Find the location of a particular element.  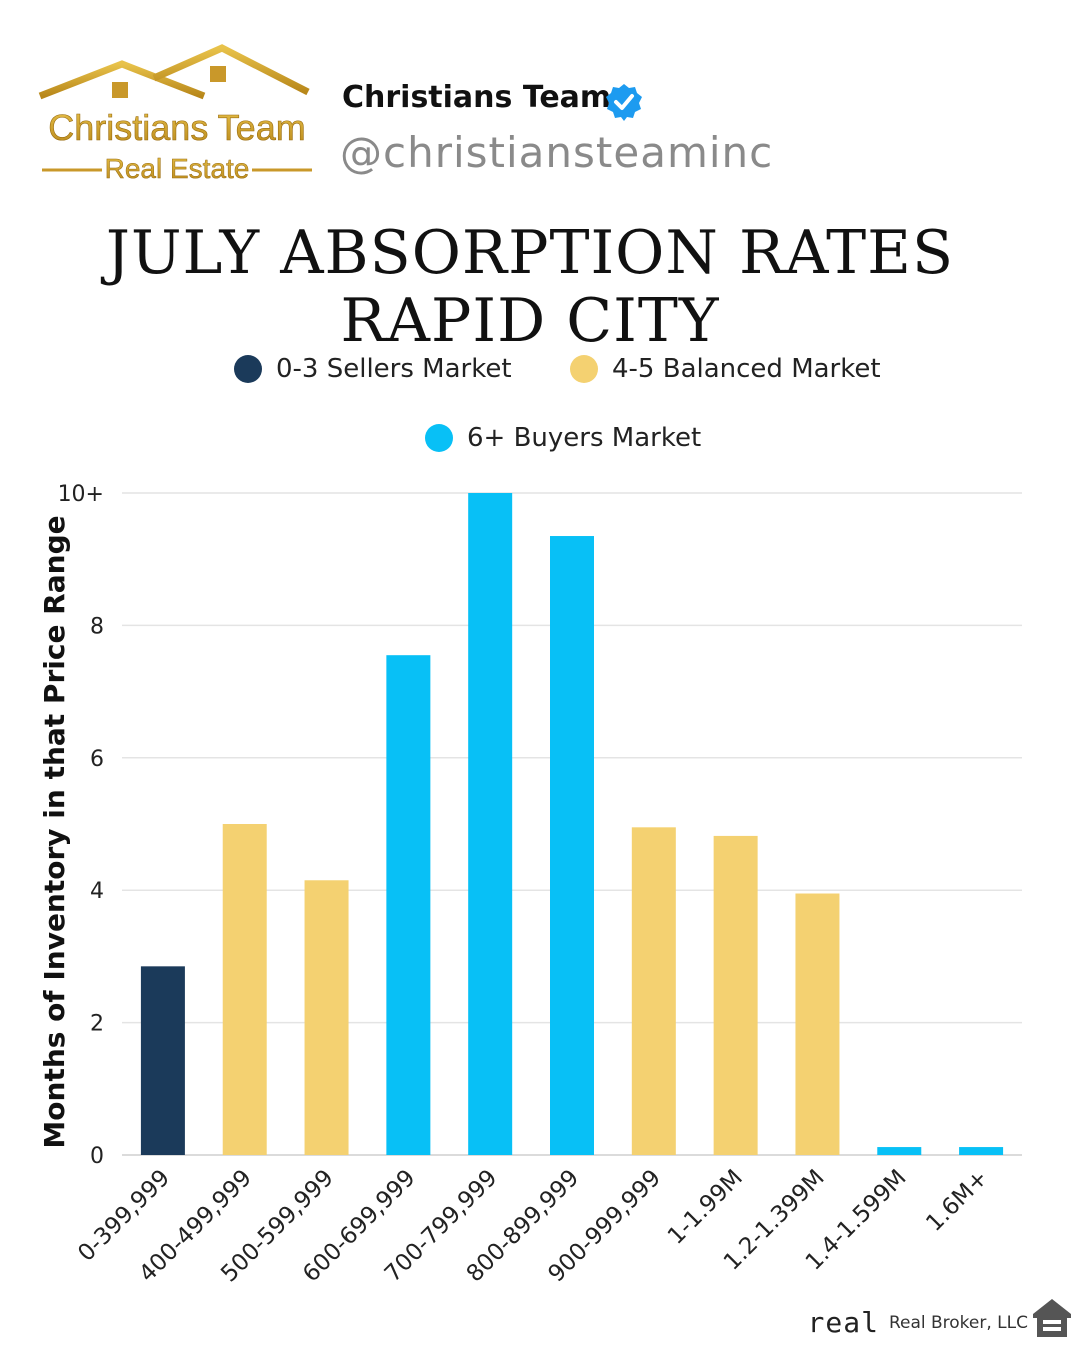

bar-1.6M+ is located at coordinates (981, 1151).